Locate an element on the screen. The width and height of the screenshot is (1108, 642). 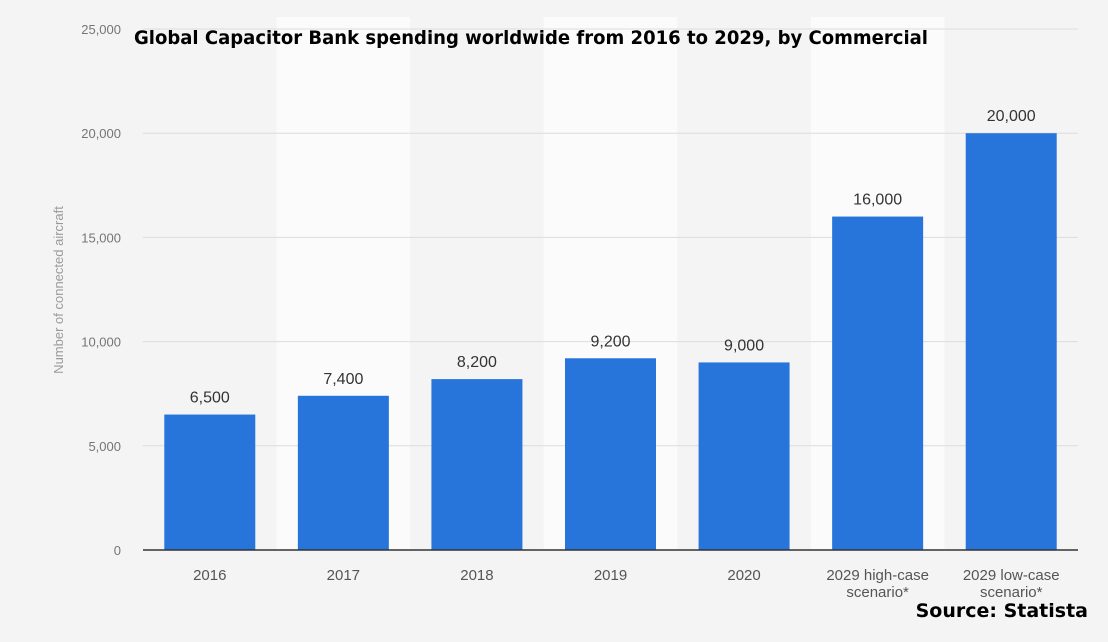
data-label: 20,000 is located at coordinates (1011, 116).